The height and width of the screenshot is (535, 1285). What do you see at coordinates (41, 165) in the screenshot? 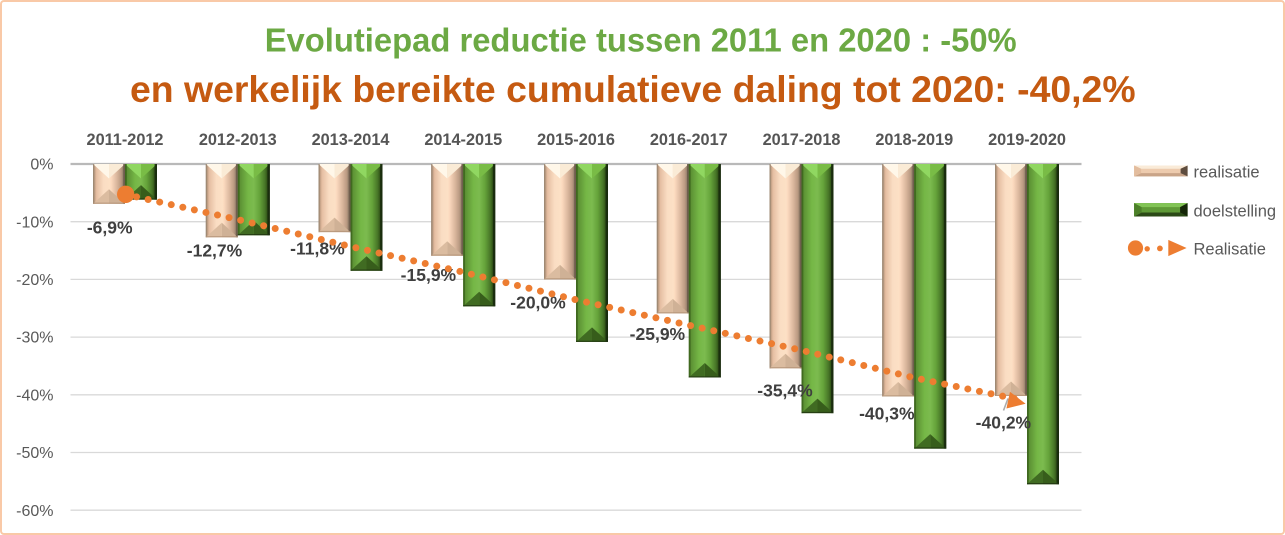
I see `svg-text: 0%` at bounding box center [41, 165].